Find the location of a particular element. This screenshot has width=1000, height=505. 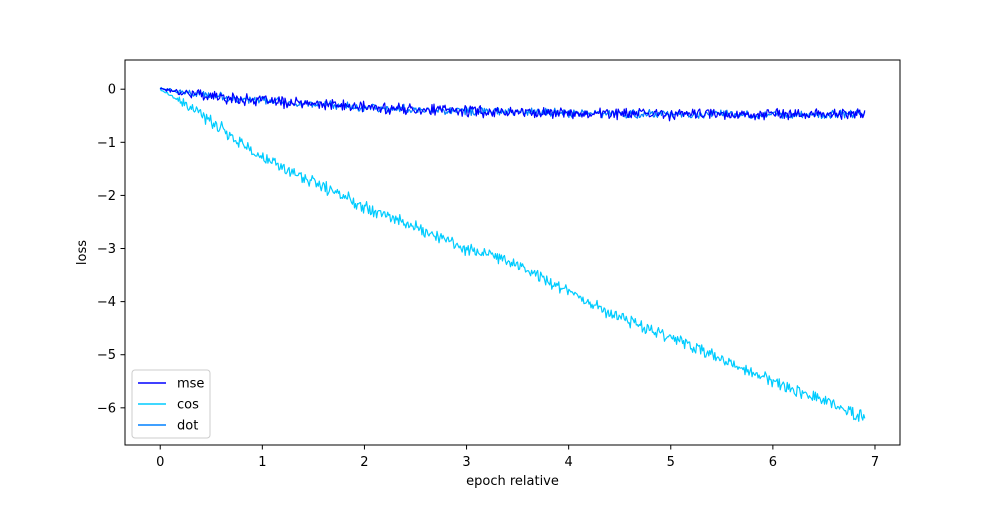

legend: mse cos dot is located at coordinates (171, 404).